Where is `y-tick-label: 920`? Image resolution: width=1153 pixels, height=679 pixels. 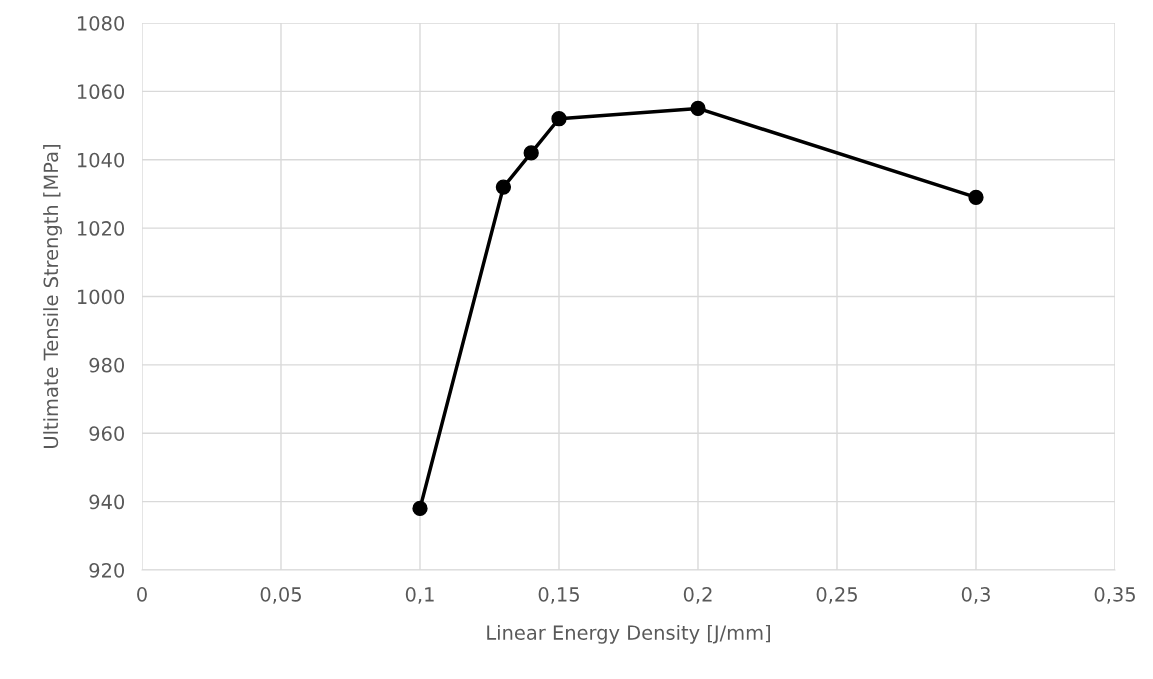 y-tick-label: 920 is located at coordinates (107, 570).